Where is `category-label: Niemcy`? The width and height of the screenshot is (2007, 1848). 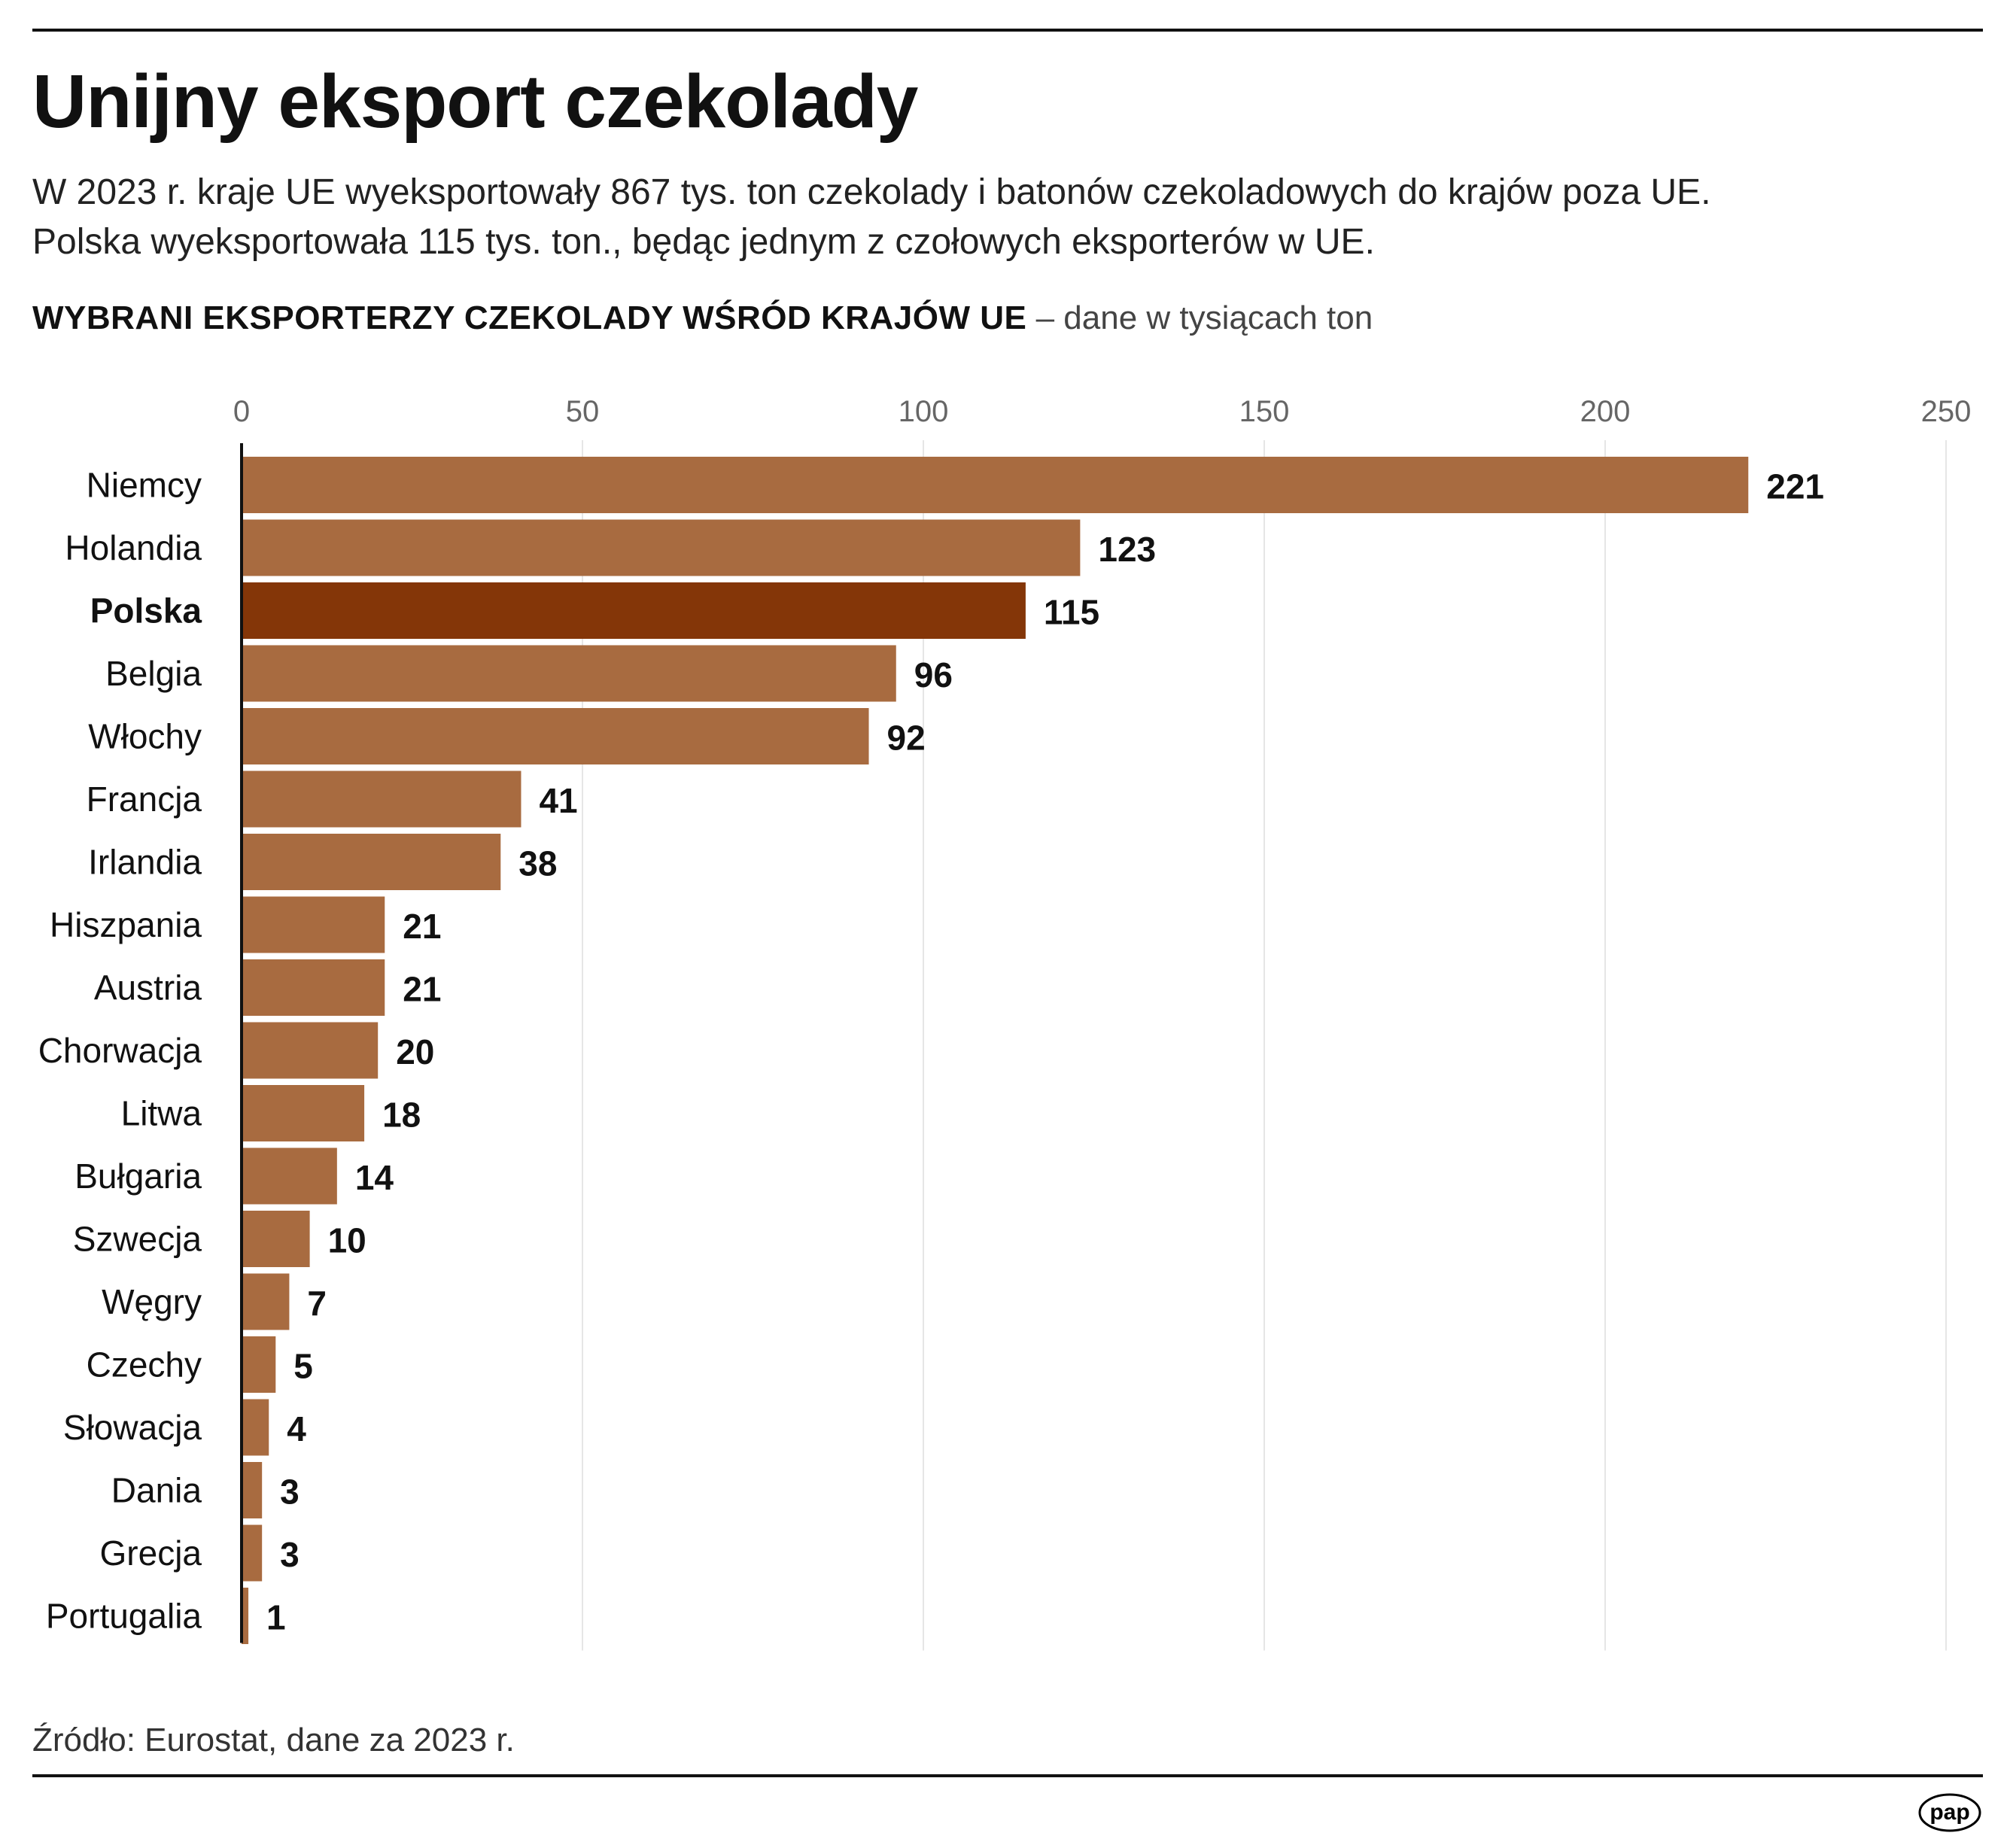
category-label: Niemcy is located at coordinates (144, 485).